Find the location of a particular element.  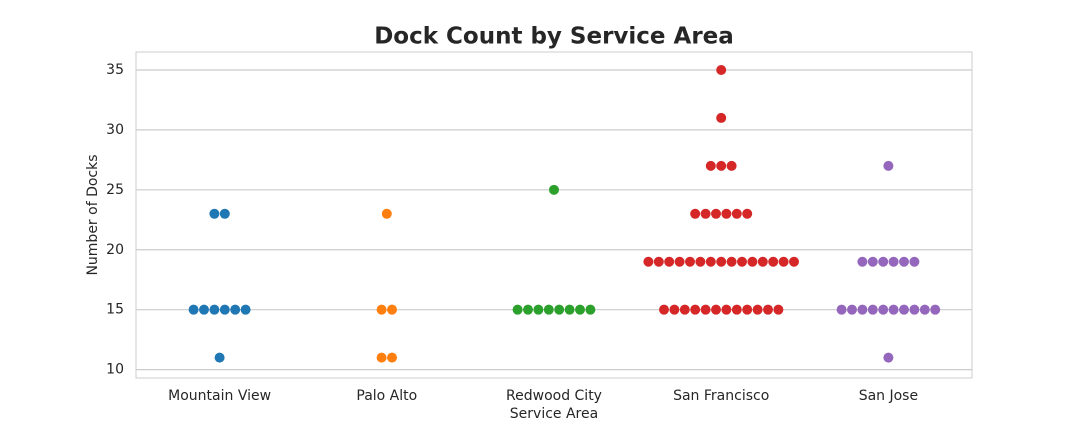

y-tick-label: 15 is located at coordinates (115, 310).